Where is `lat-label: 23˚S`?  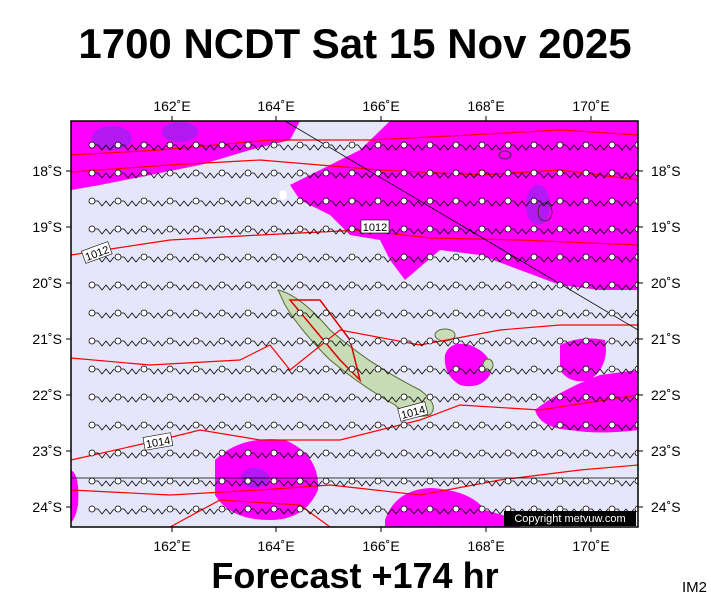
lat-label: 23˚S is located at coordinates (47, 451).